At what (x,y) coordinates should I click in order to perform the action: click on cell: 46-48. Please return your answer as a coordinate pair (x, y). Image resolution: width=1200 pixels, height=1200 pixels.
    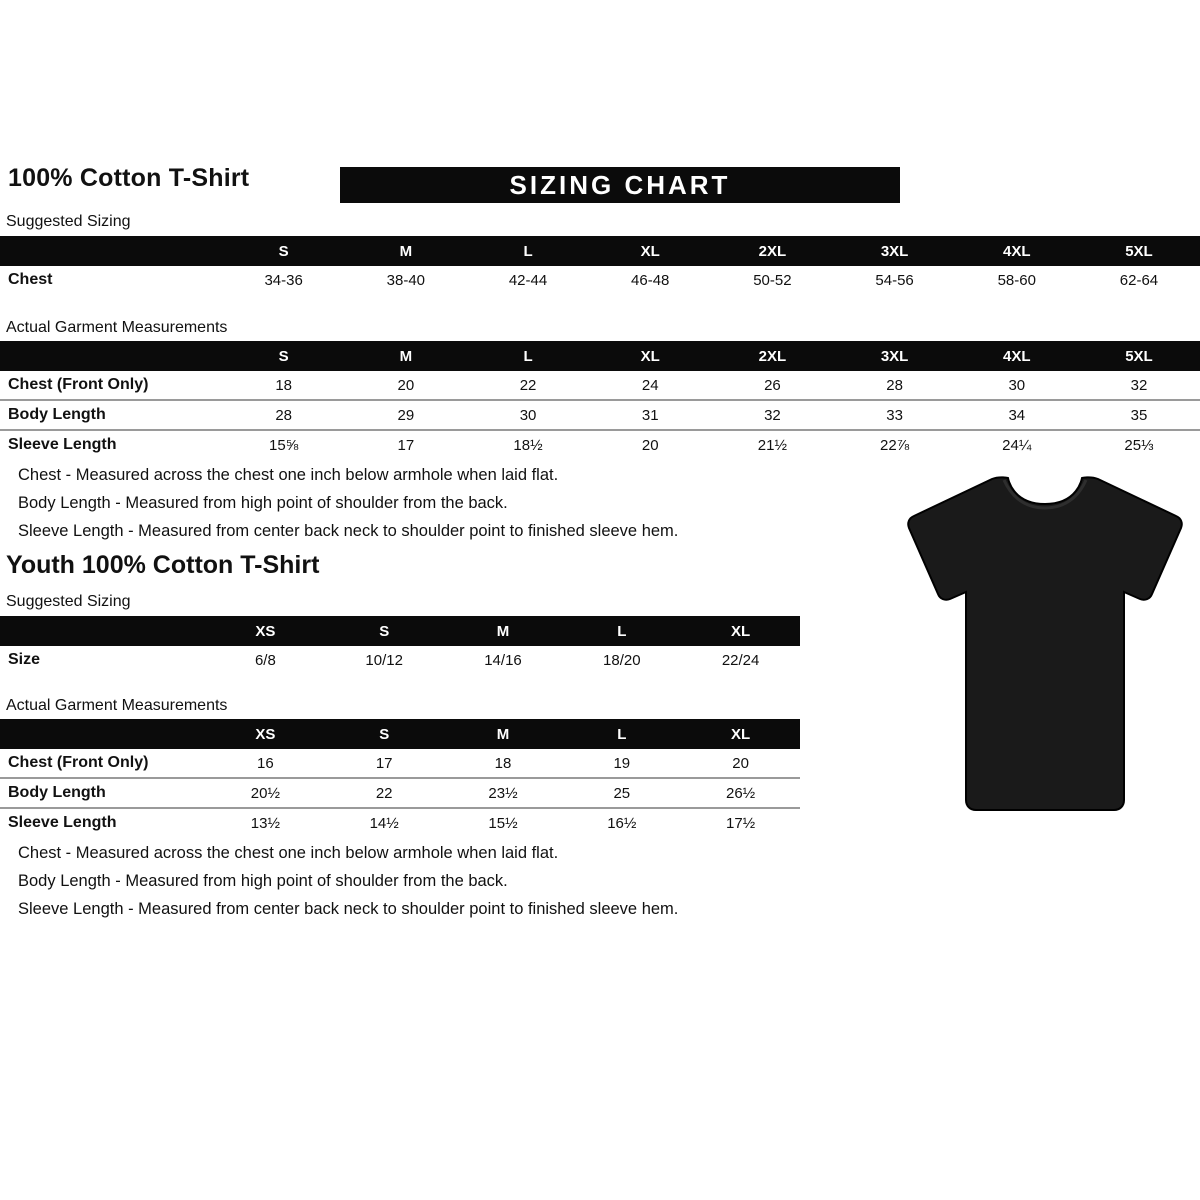
    Looking at the image, I should click on (650, 280).